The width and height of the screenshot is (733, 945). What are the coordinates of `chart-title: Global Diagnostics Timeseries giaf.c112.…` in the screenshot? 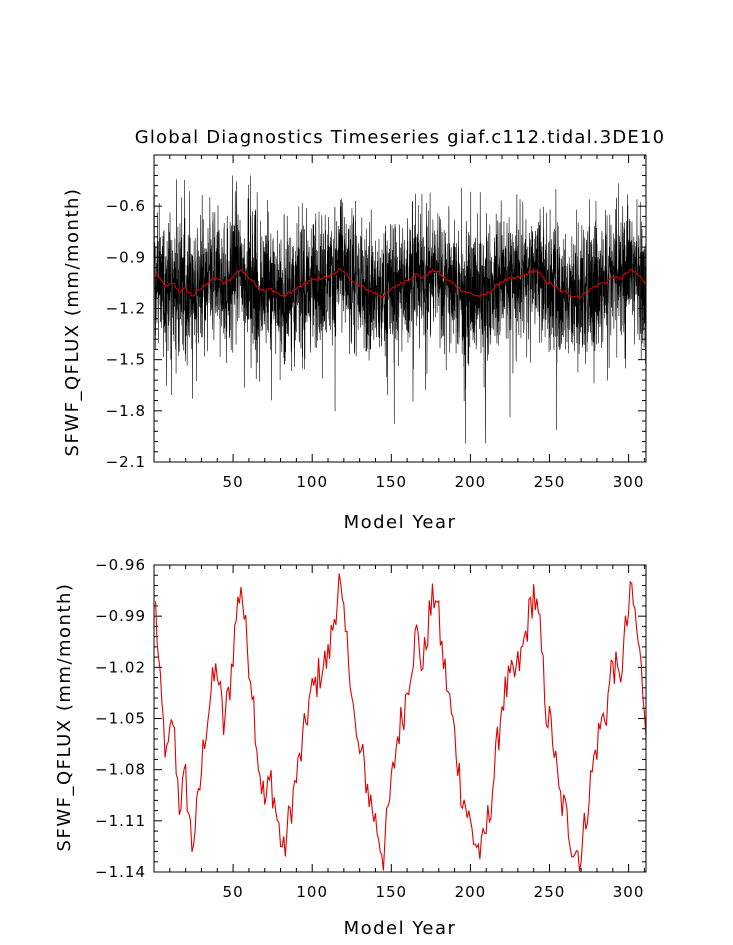 It's located at (400, 137).